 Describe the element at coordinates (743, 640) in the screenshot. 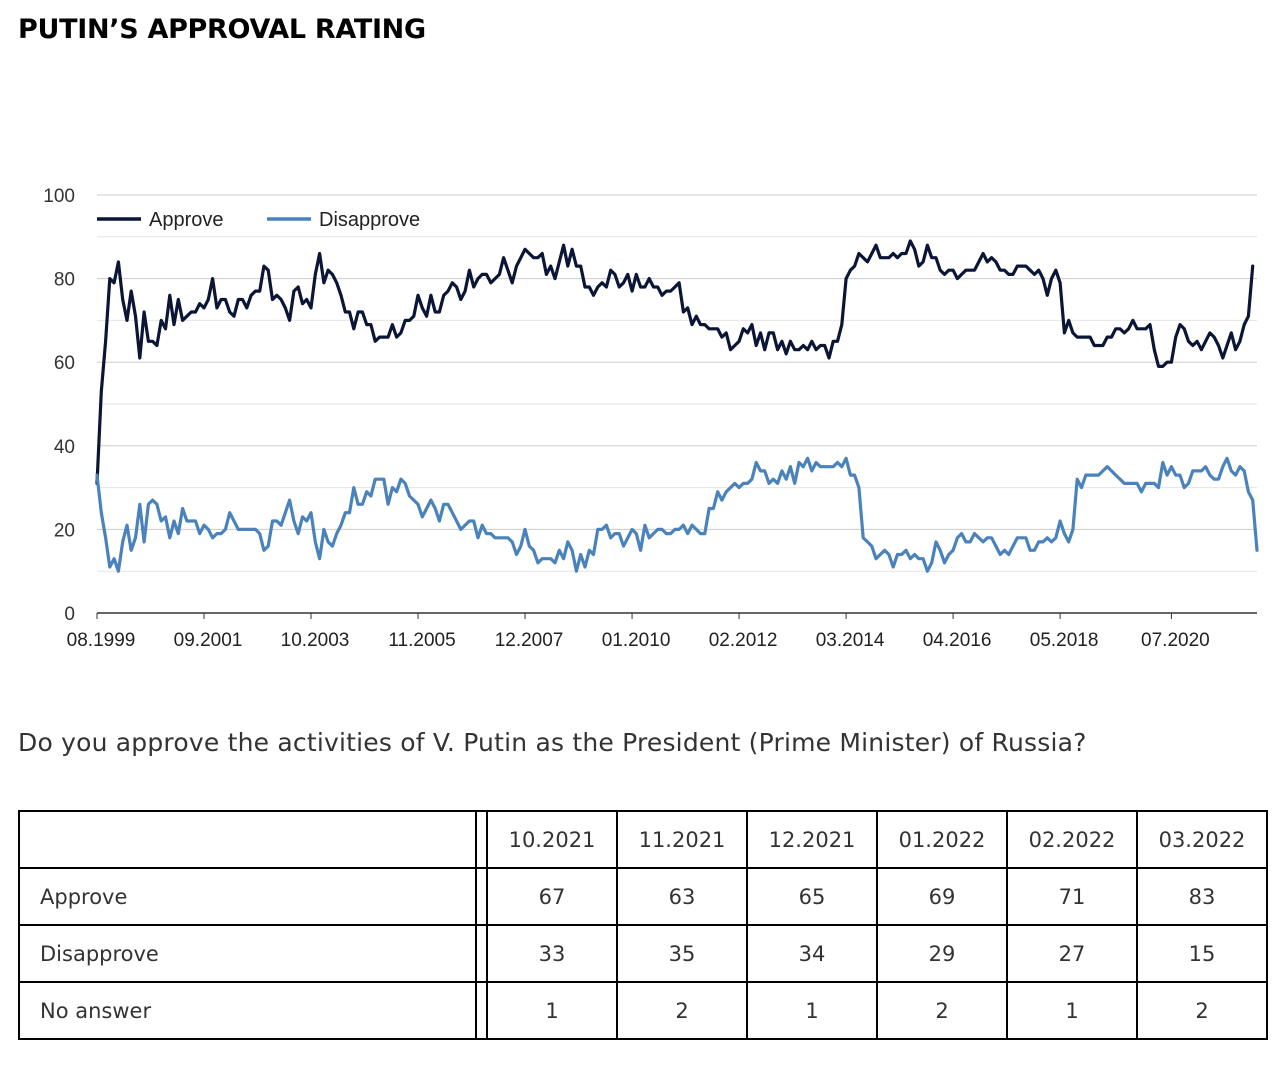

I see `x-tick-label: 02.2012` at that location.